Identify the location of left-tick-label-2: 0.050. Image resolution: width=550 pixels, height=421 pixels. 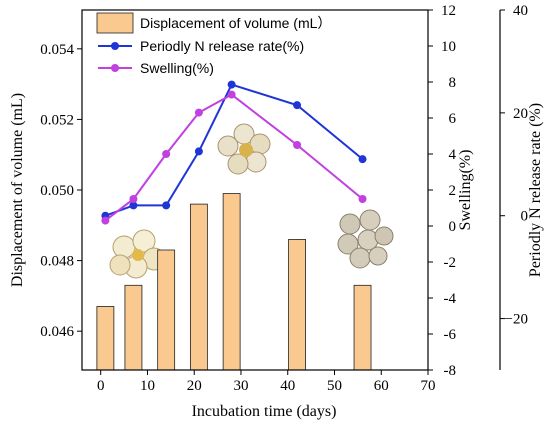
(57, 191).